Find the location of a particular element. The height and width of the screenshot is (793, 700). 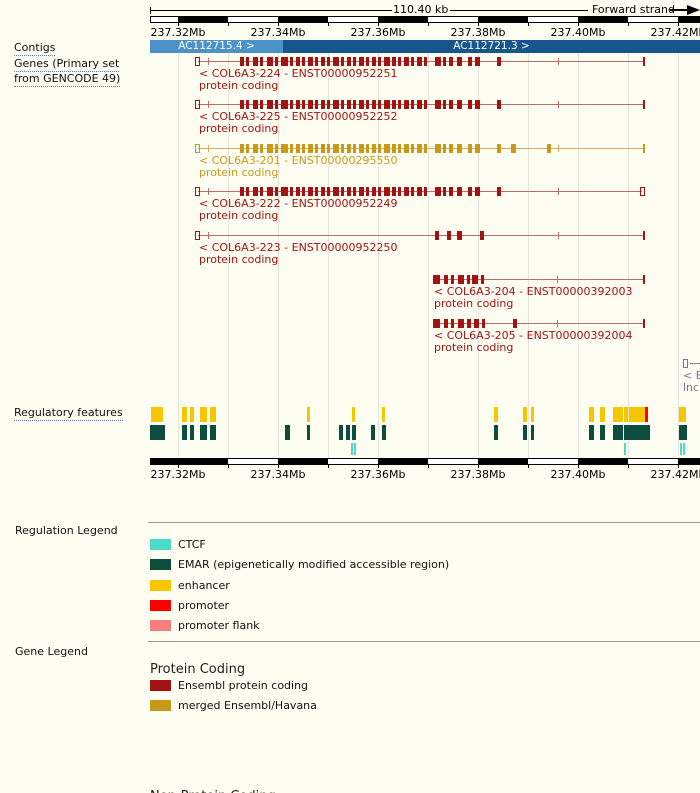

transcript-label: < COL6A3-223 - ENST00000952250 is located at coordinates (298, 247).